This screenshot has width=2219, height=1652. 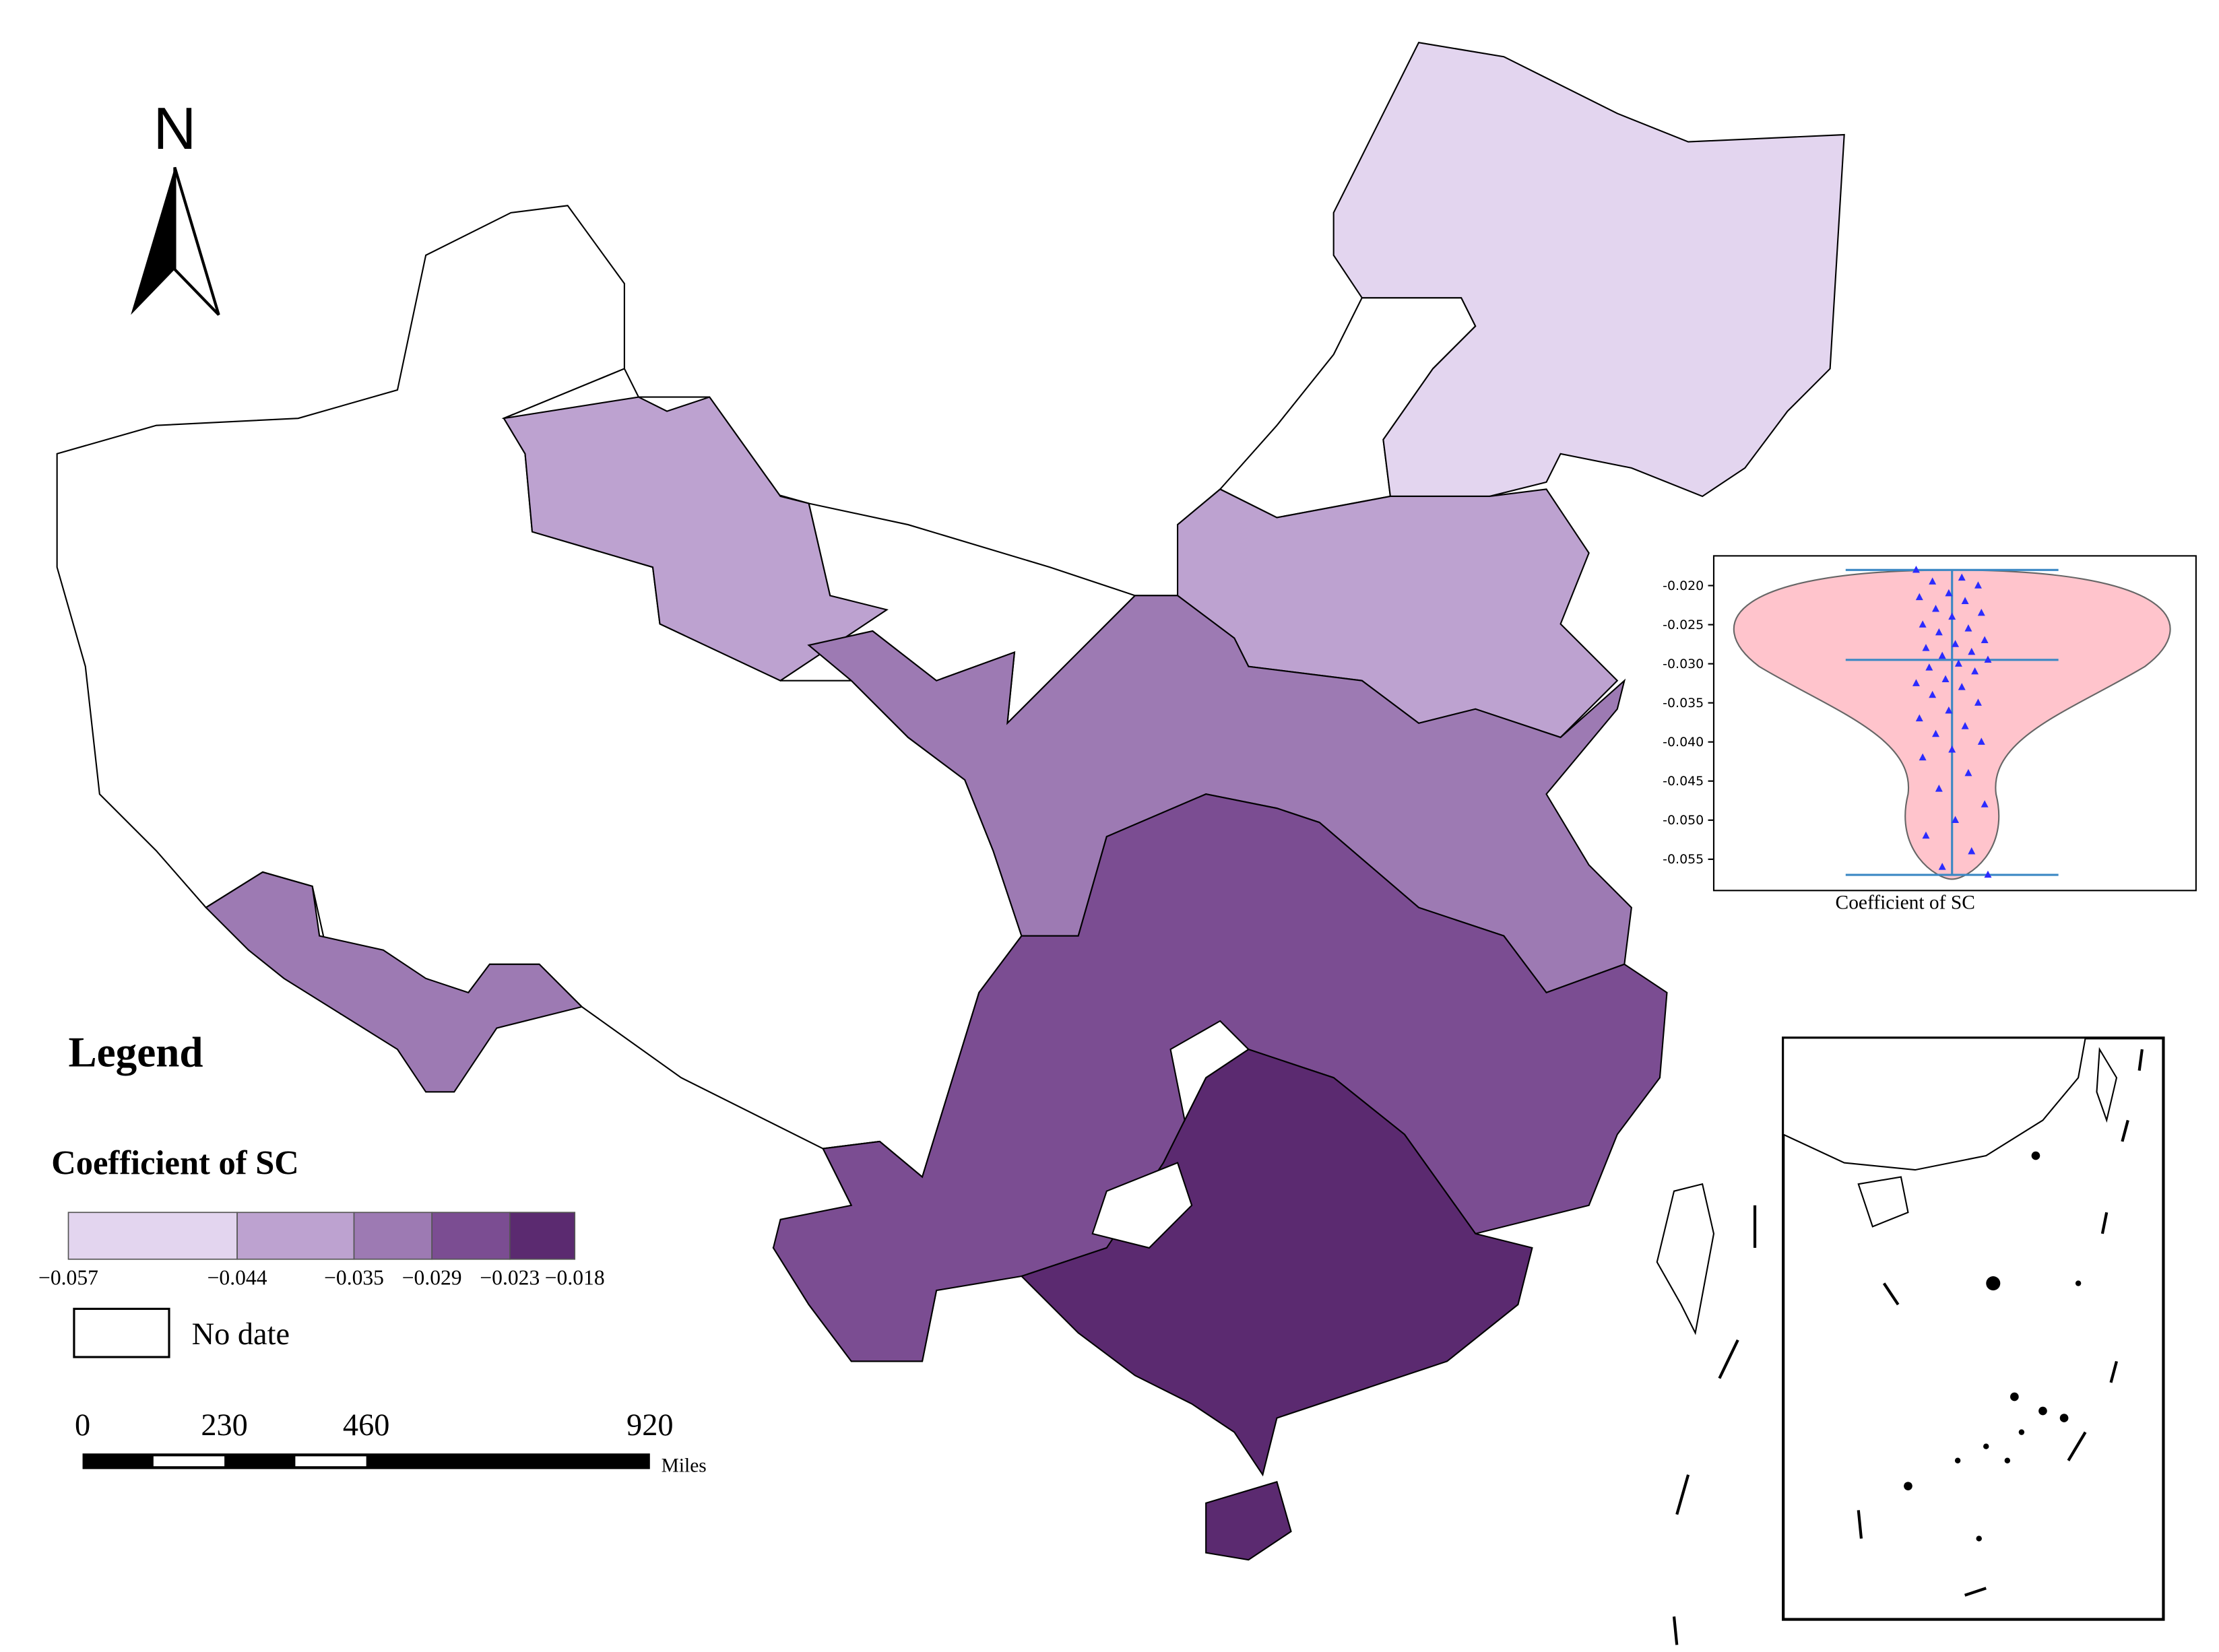 I want to click on y-tick-label: -0.020, so click(x=1683, y=586).